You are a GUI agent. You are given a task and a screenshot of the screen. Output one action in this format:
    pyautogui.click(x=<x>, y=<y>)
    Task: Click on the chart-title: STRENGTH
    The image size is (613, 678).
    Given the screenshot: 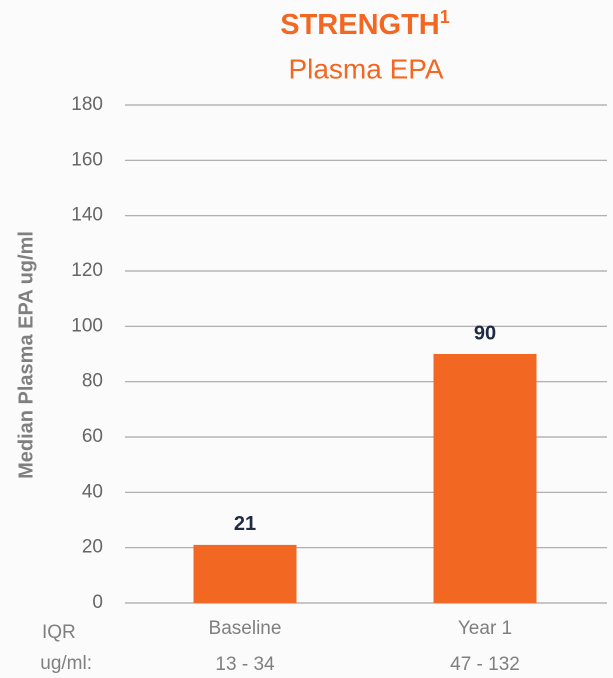 What is the action you would take?
    pyautogui.click(x=360, y=25)
    